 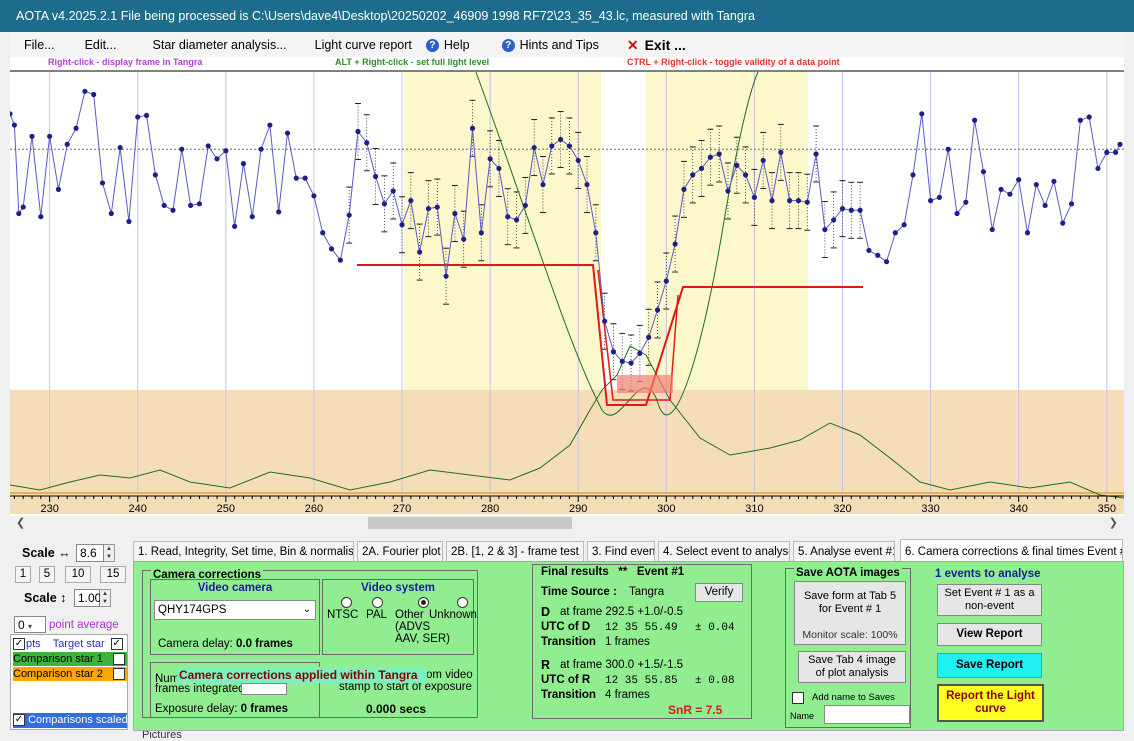 What do you see at coordinates (47, 574) in the screenshot?
I see `scale-button-5: 5` at bounding box center [47, 574].